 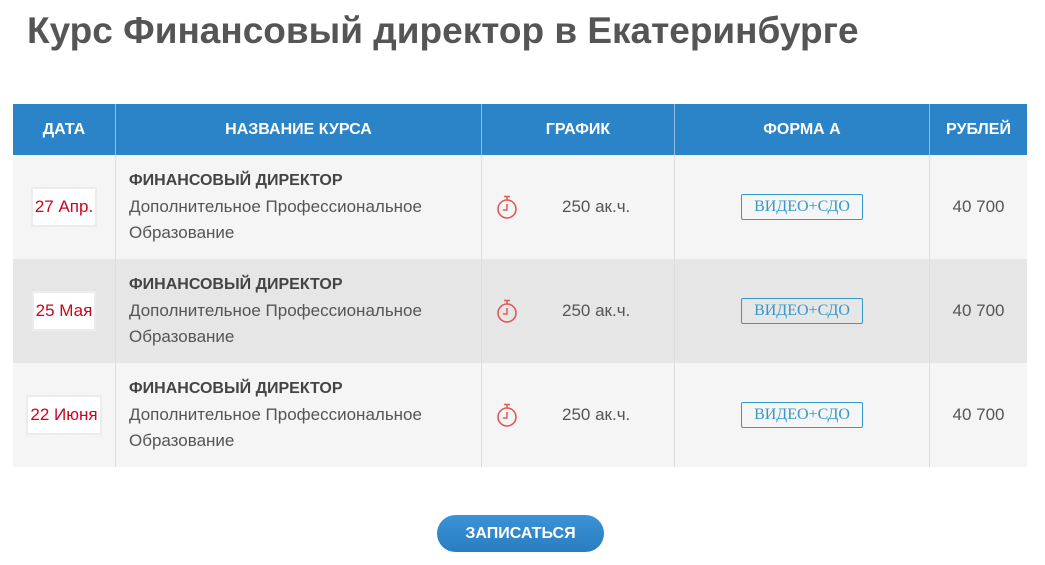 I want to click on date-badge: 27 Апр., so click(x=64, y=207).